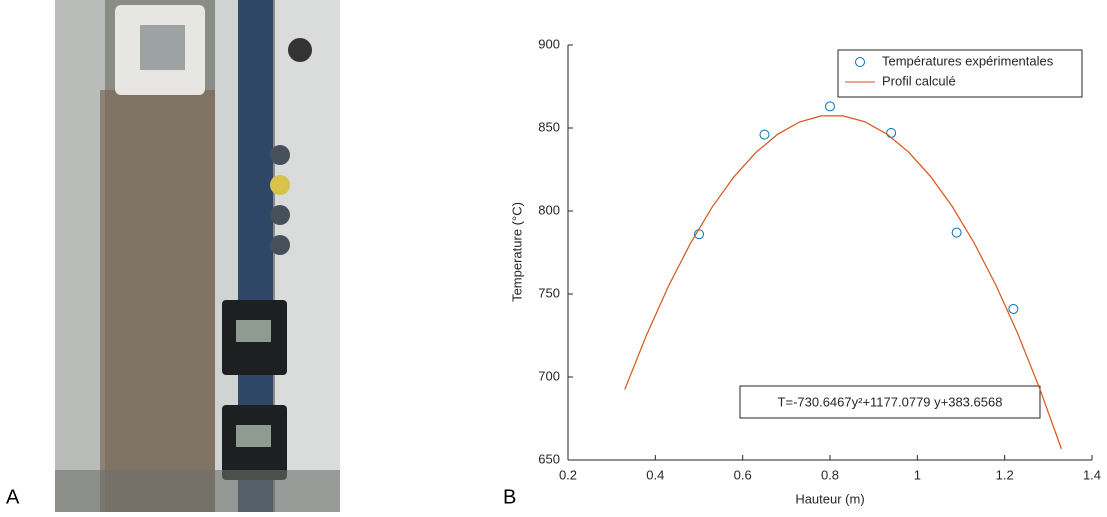  What do you see at coordinates (960, 73) in the screenshot?
I see `legend` at bounding box center [960, 73].